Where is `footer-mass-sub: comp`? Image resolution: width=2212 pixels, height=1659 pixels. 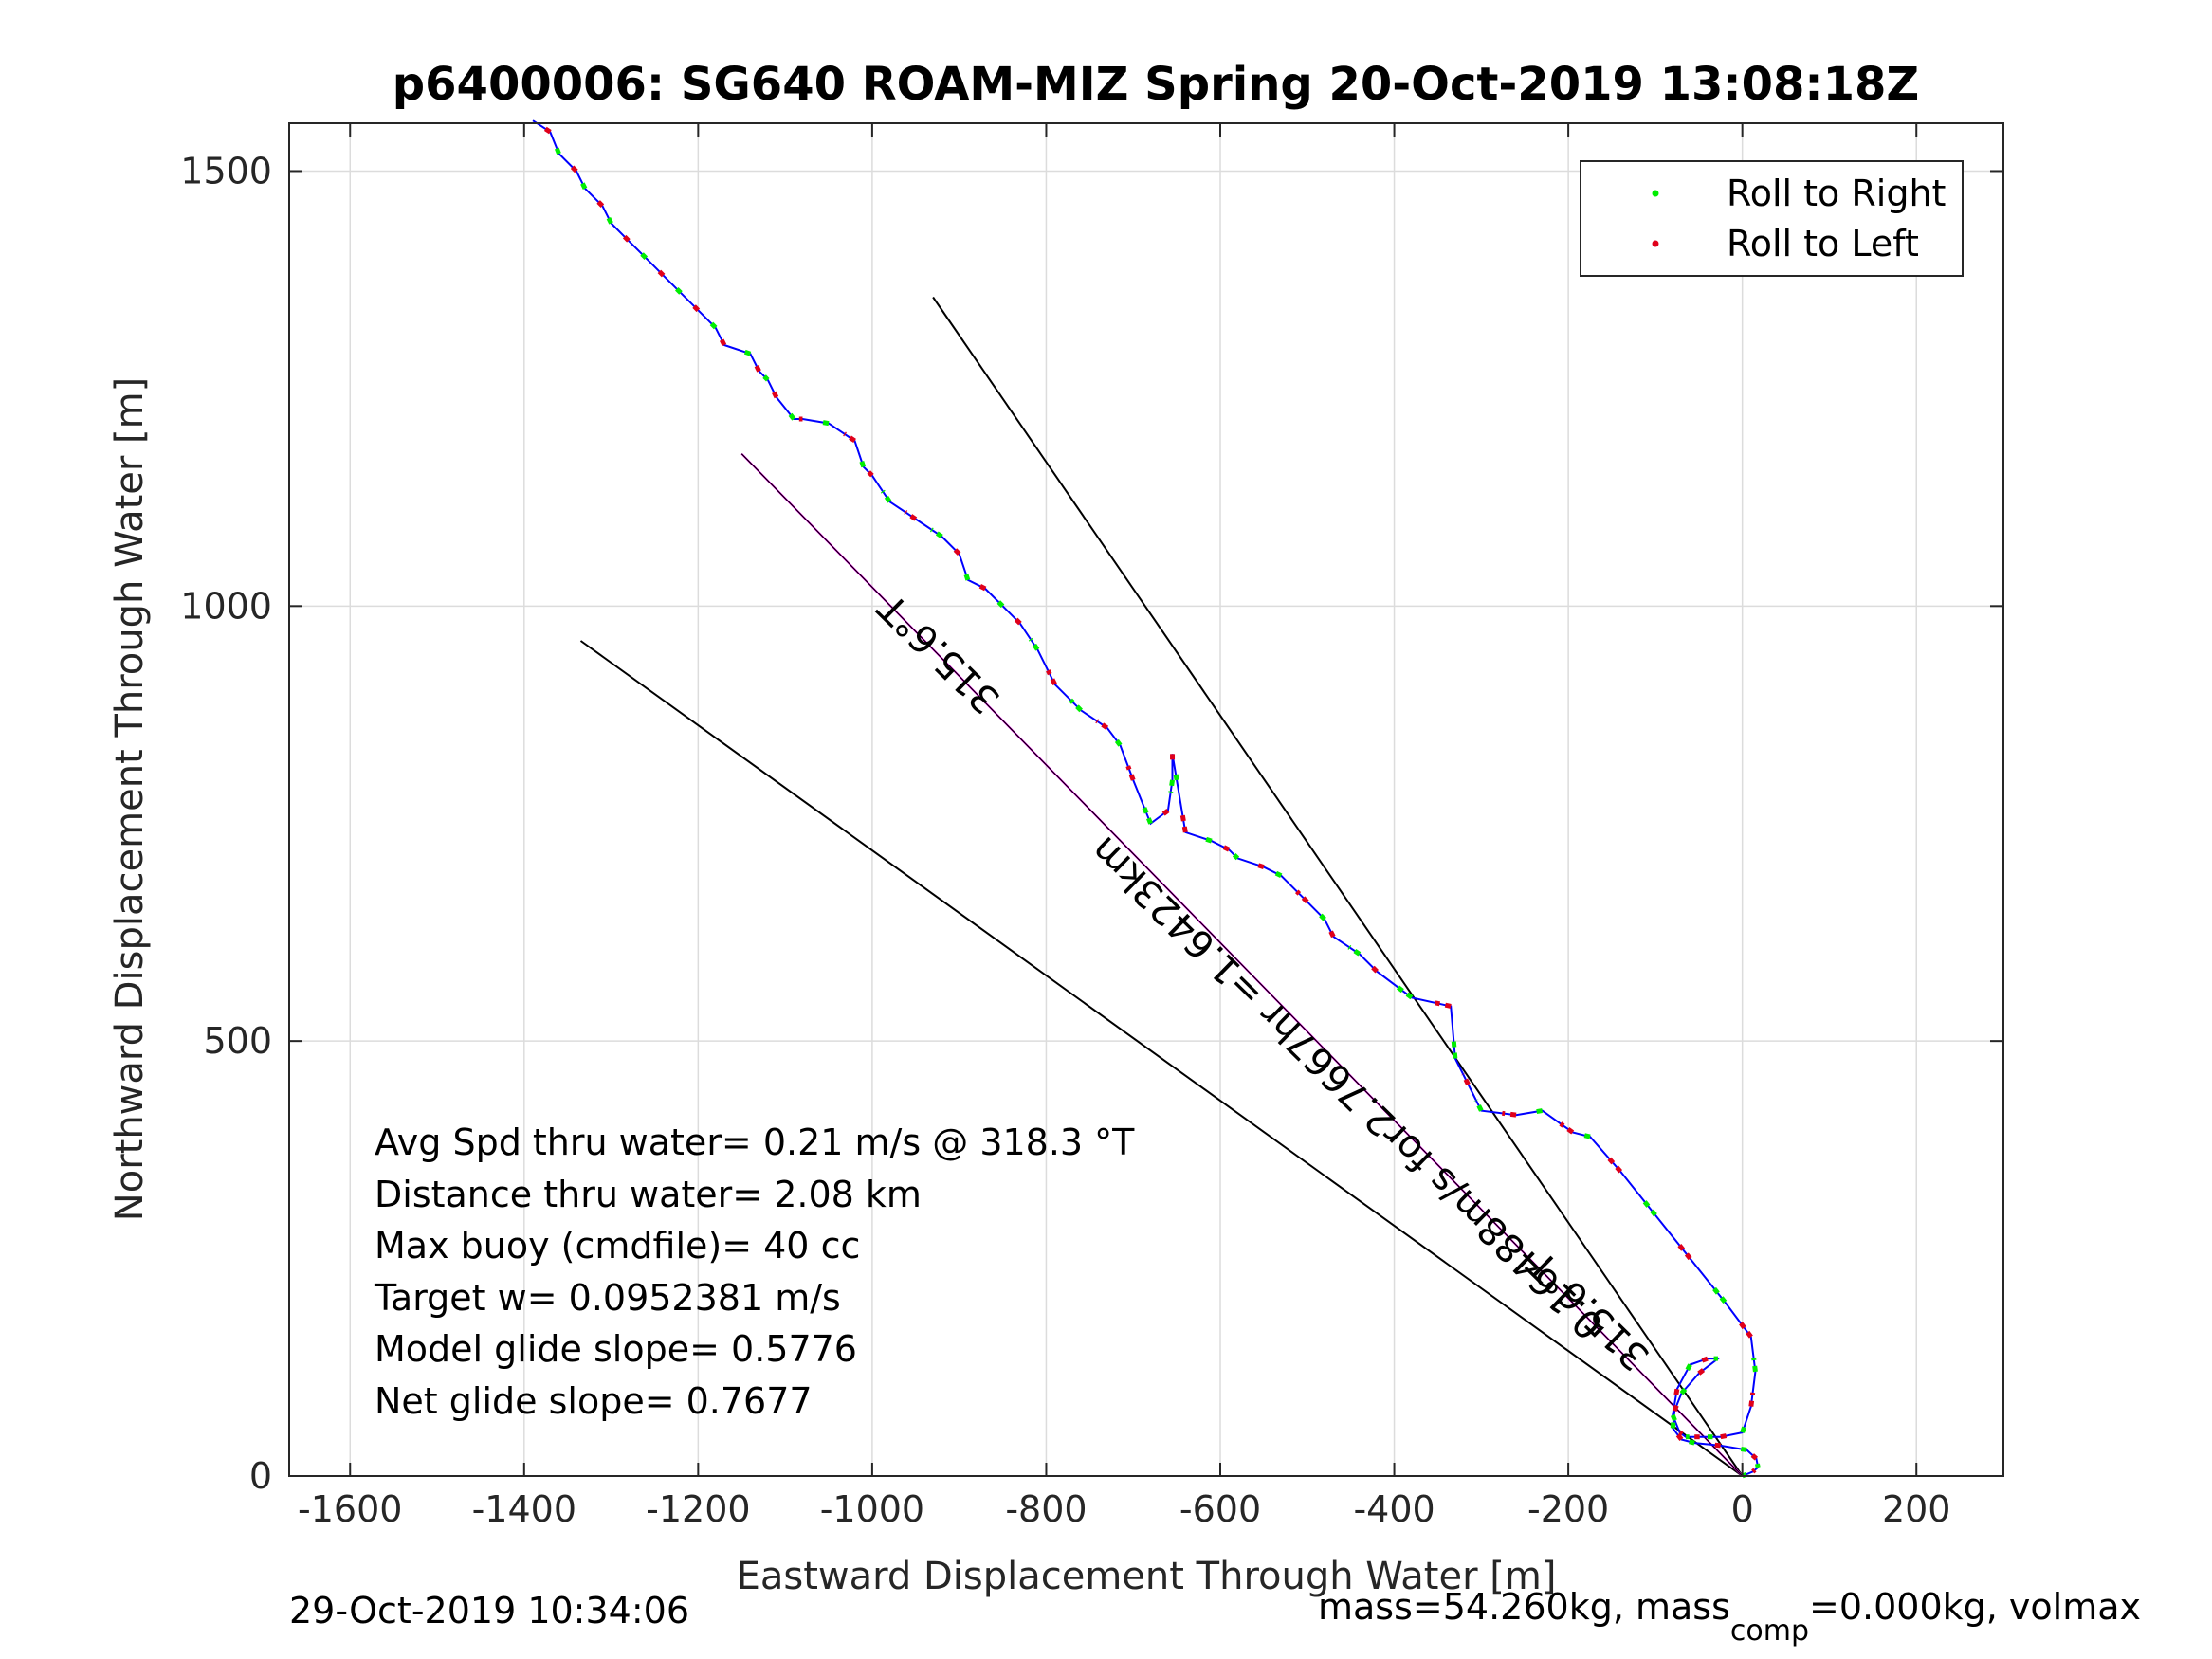
footer-mass-sub: comp is located at coordinates (1769, 1631).